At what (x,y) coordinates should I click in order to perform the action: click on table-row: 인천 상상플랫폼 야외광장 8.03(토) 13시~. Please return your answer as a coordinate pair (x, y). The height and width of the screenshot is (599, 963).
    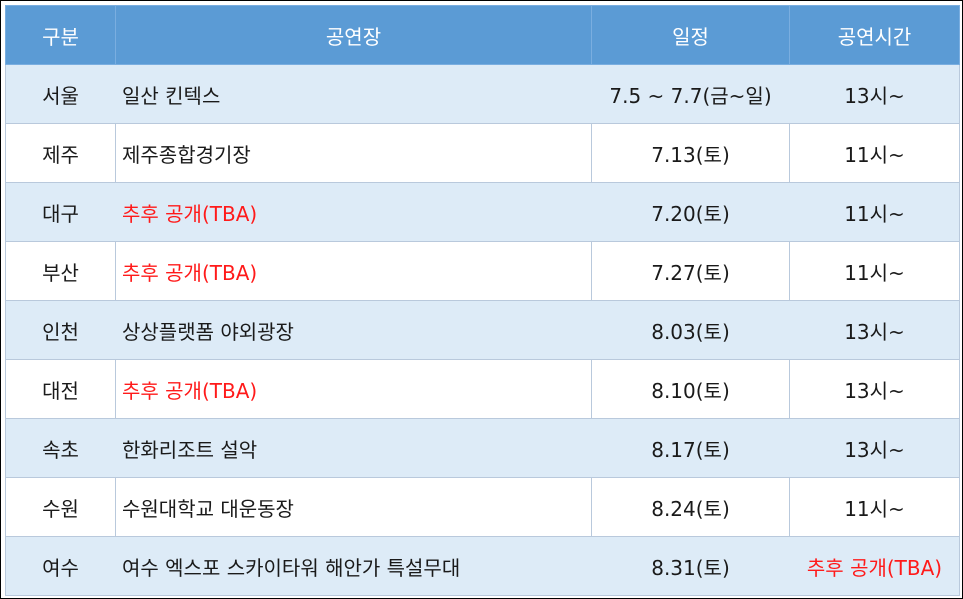
    Looking at the image, I should click on (482, 330).